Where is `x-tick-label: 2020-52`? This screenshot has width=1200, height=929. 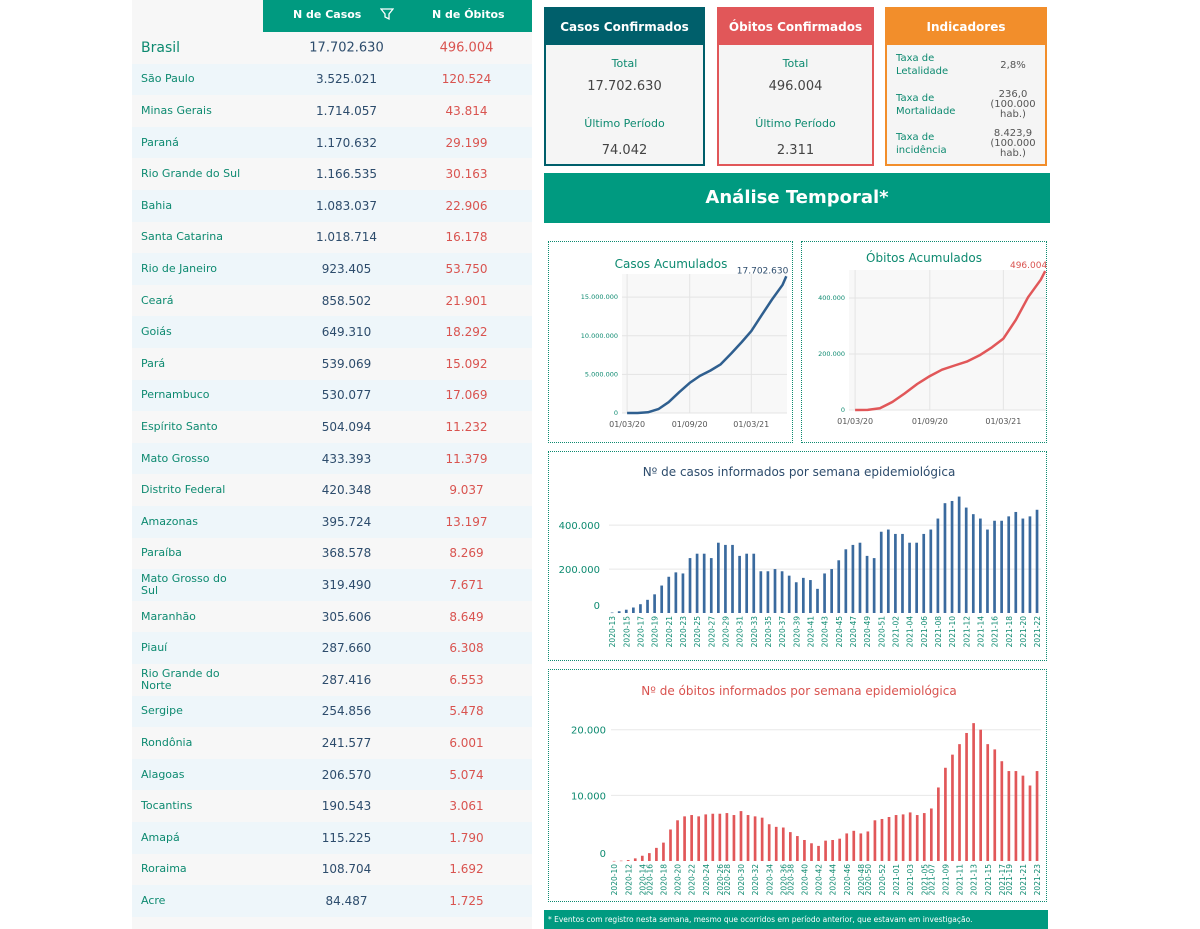
x-tick-label: 2020-52 is located at coordinates (882, 880).